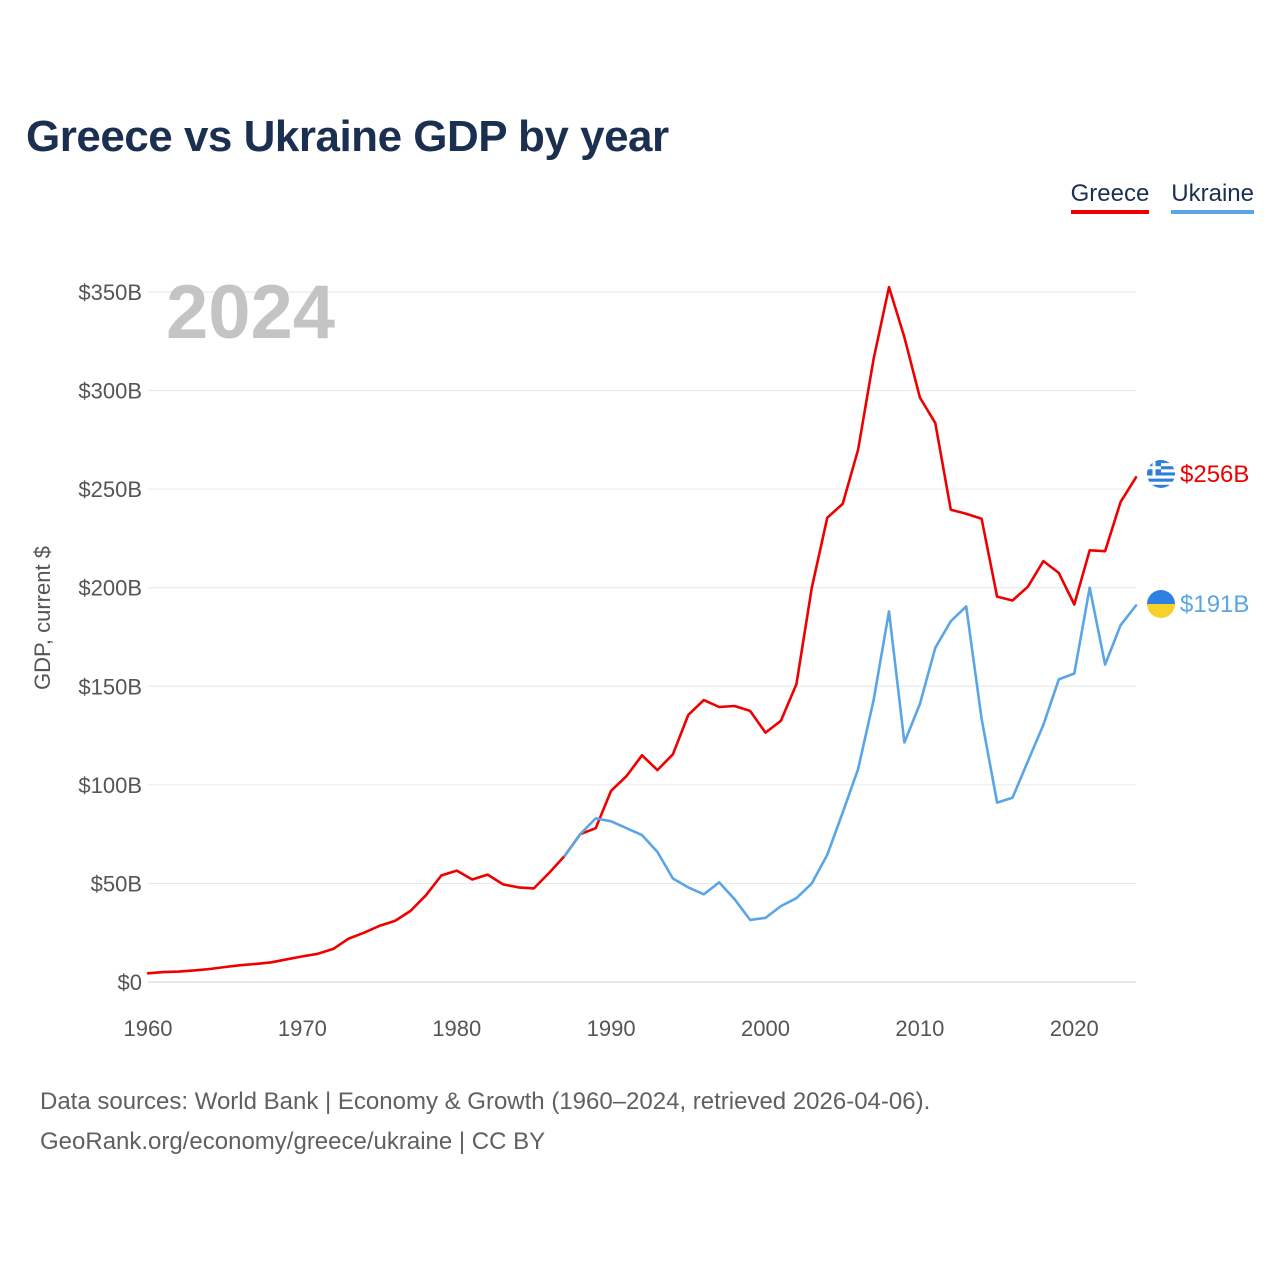  Describe the element at coordinates (110, 637) in the screenshot. I see `y-axis: $0 $50B $100B $150B $200B $250B $300B $350B` at that location.